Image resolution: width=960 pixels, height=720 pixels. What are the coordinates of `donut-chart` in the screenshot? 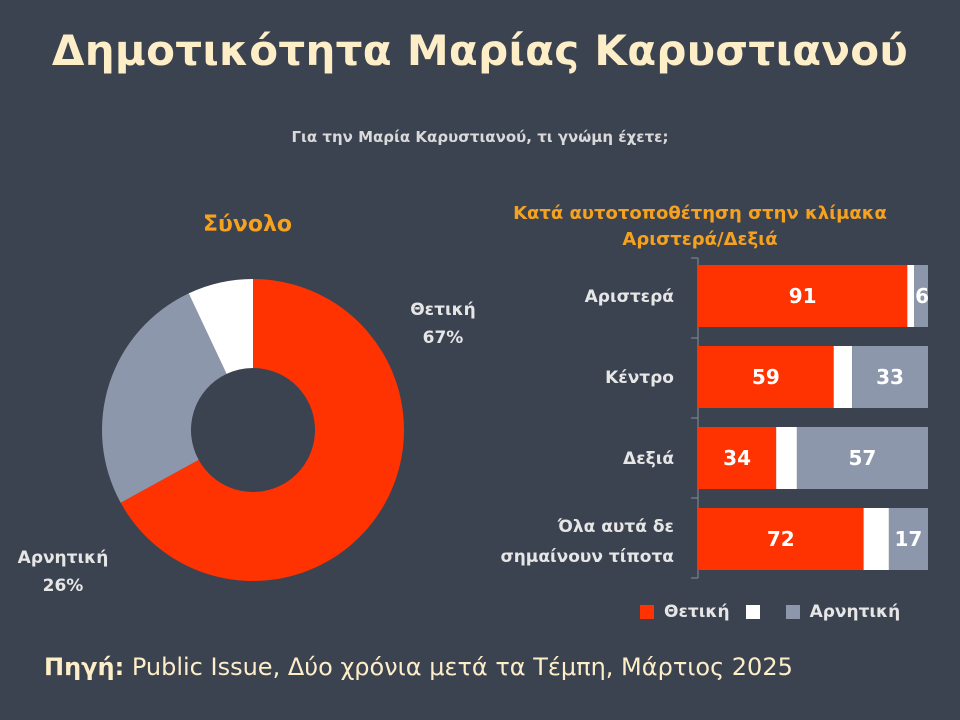 It's located at (253, 430).